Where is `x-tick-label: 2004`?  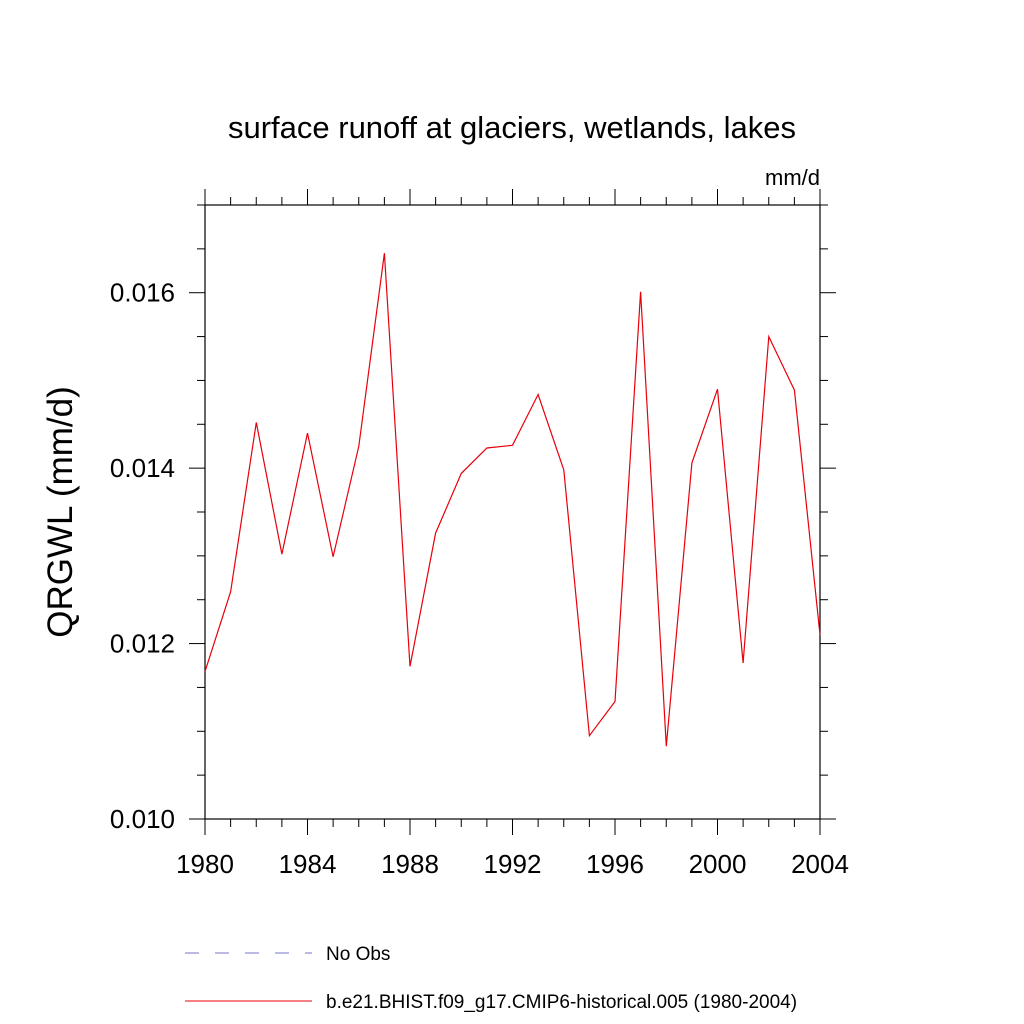 x-tick-label: 2004 is located at coordinates (820, 864).